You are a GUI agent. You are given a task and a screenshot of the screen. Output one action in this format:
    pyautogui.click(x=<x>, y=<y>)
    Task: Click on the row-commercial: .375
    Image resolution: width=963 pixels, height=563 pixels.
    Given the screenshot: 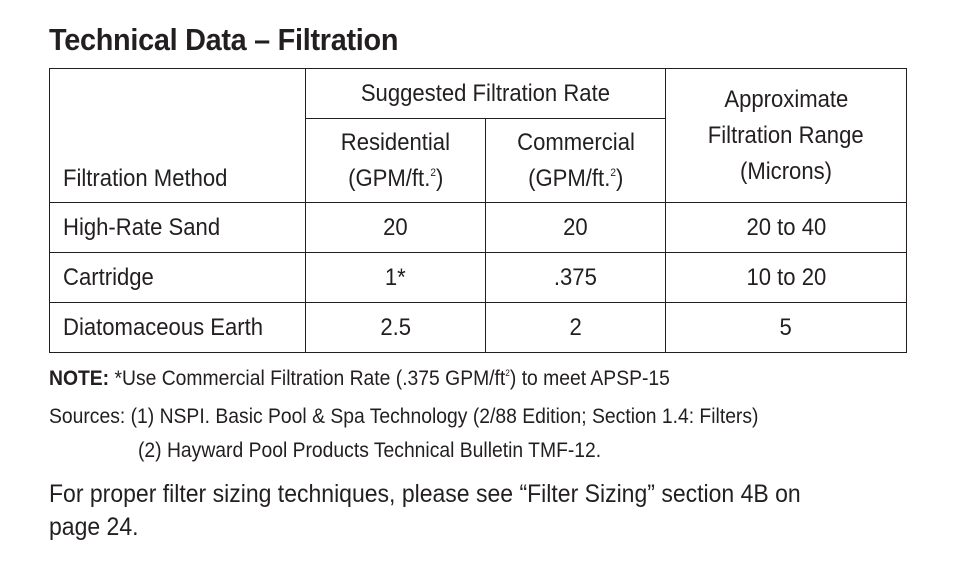 What is the action you would take?
    pyautogui.click(x=575, y=277)
    